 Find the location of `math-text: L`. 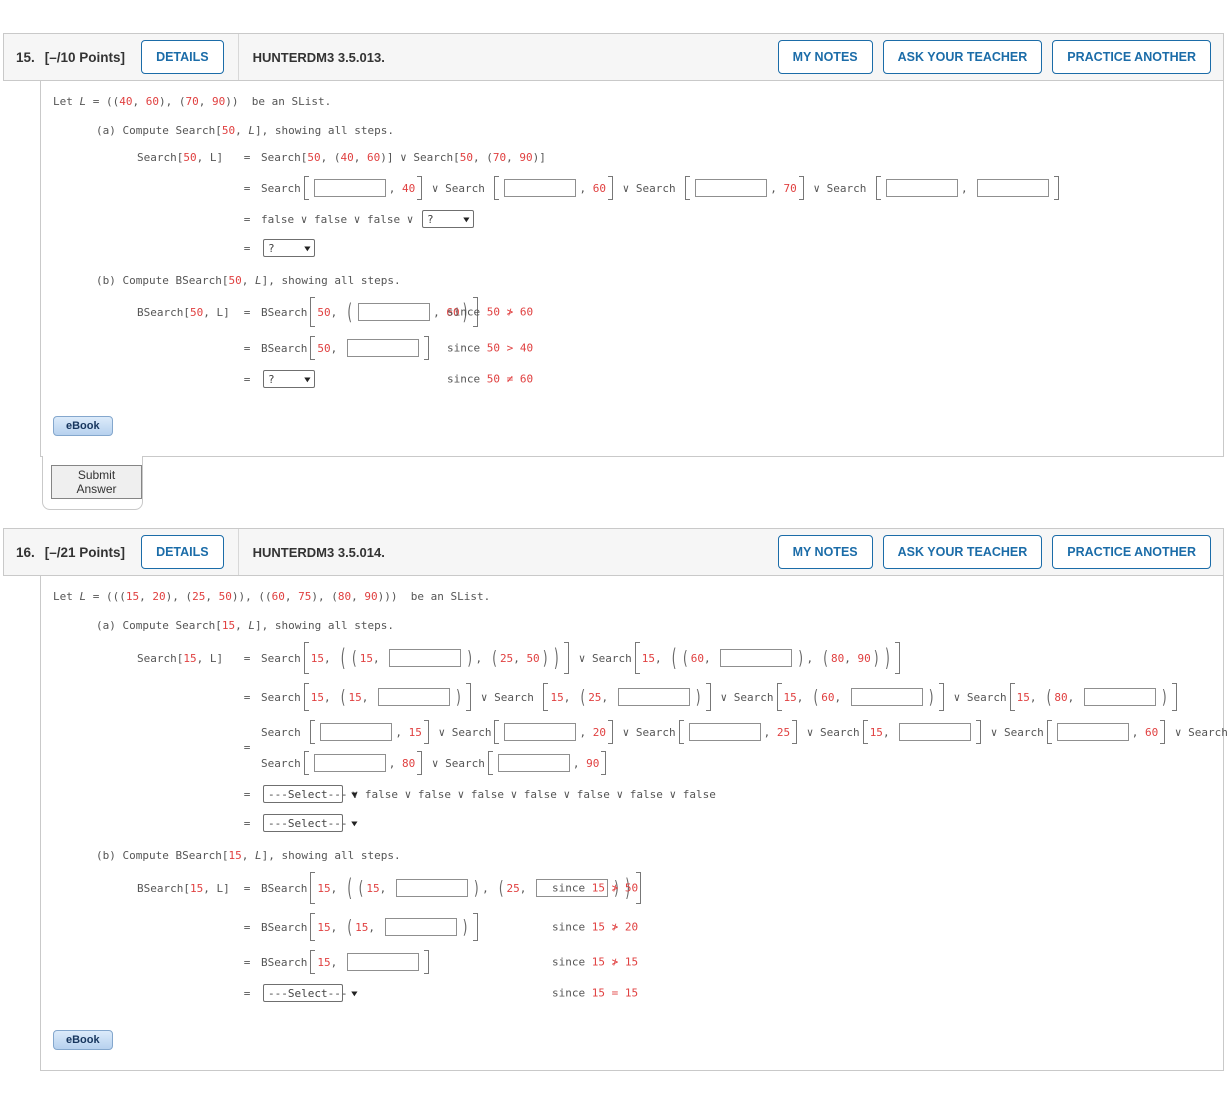

math-text: L is located at coordinates (251, 625).